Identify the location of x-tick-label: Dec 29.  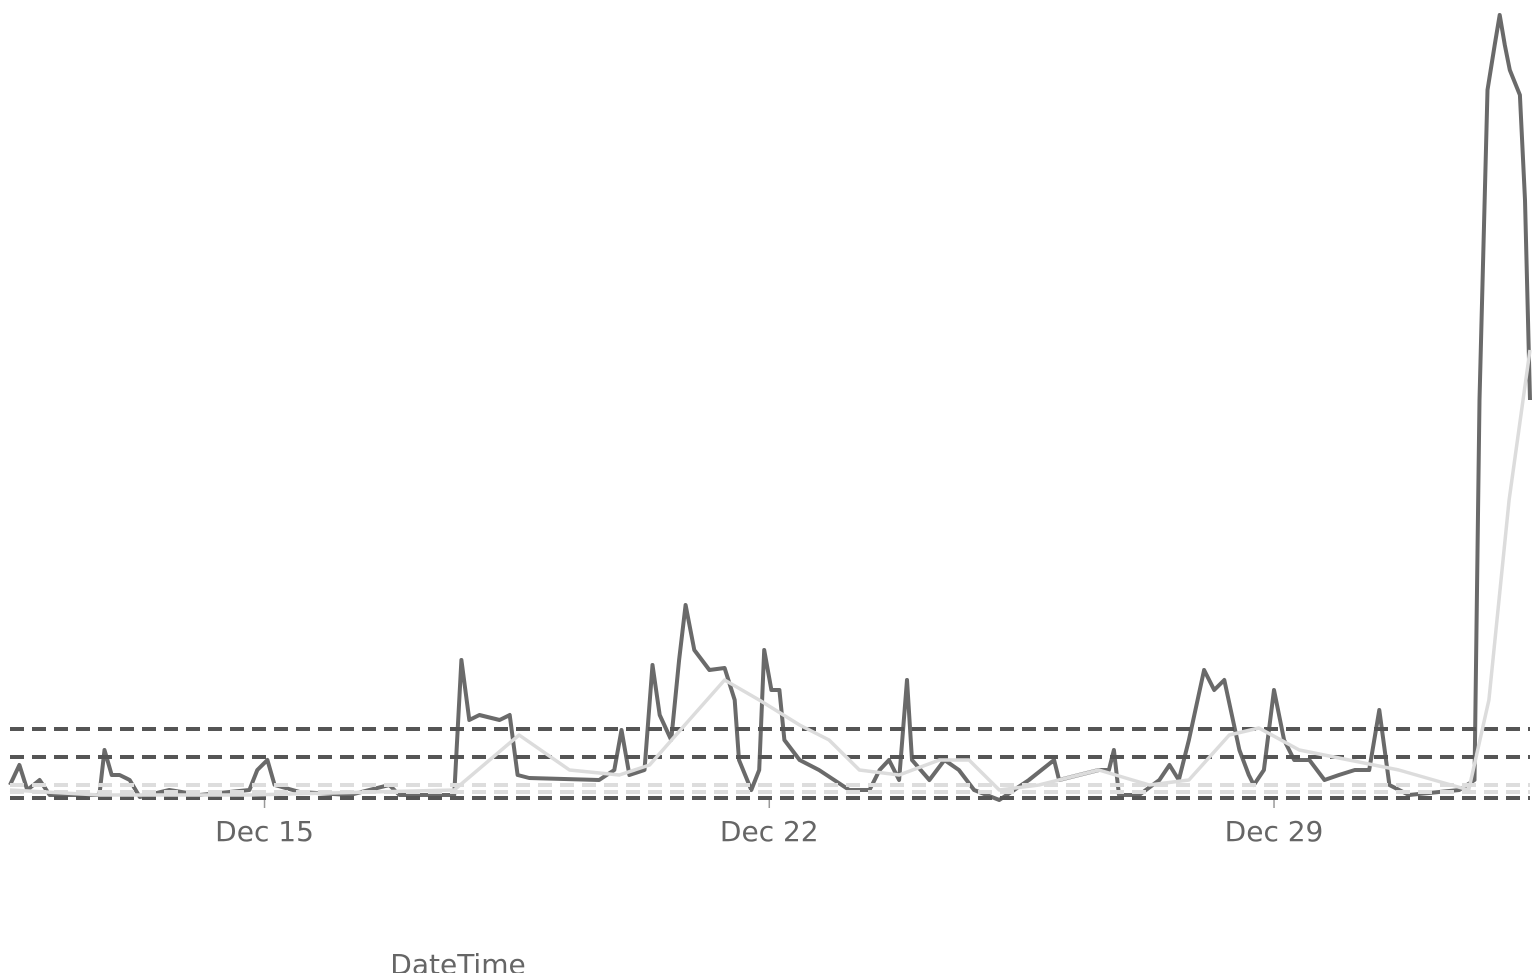
(1274, 831).